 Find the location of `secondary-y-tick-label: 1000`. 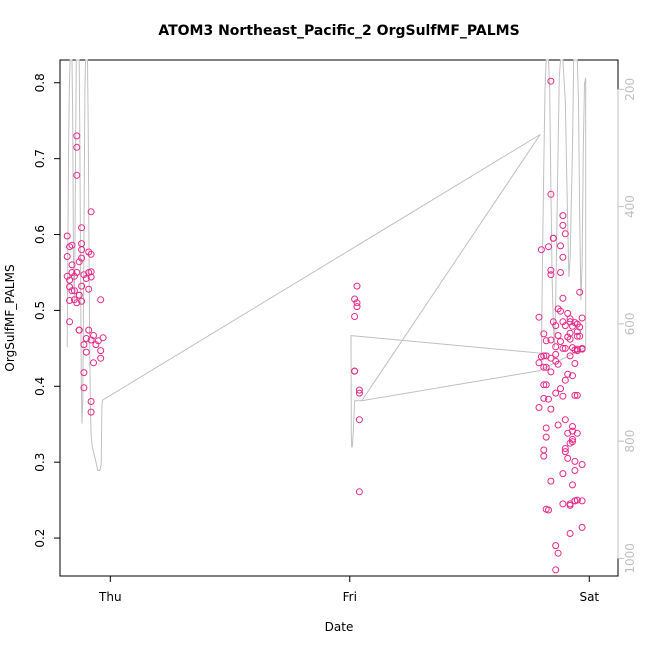

secondary-y-tick-label: 1000 is located at coordinates (630, 558).